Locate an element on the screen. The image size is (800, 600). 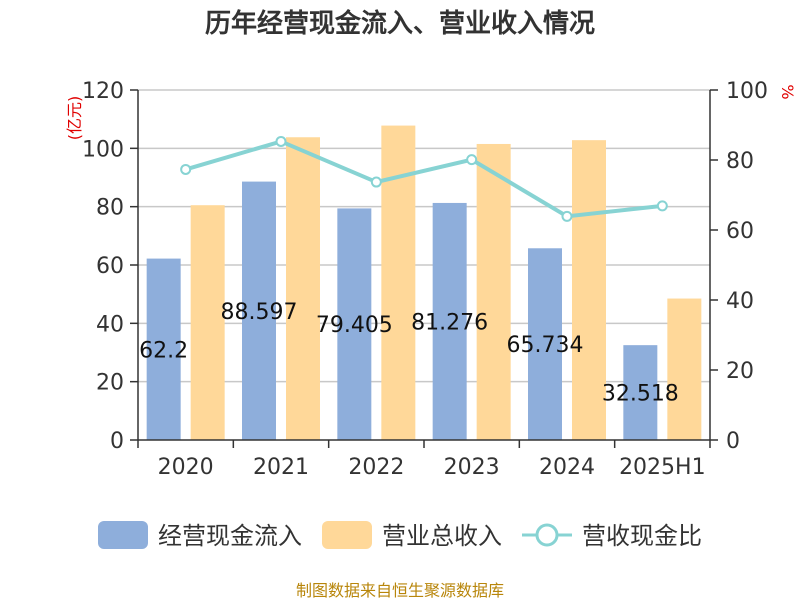
ratio-line-path is located at coordinates (424, 179).